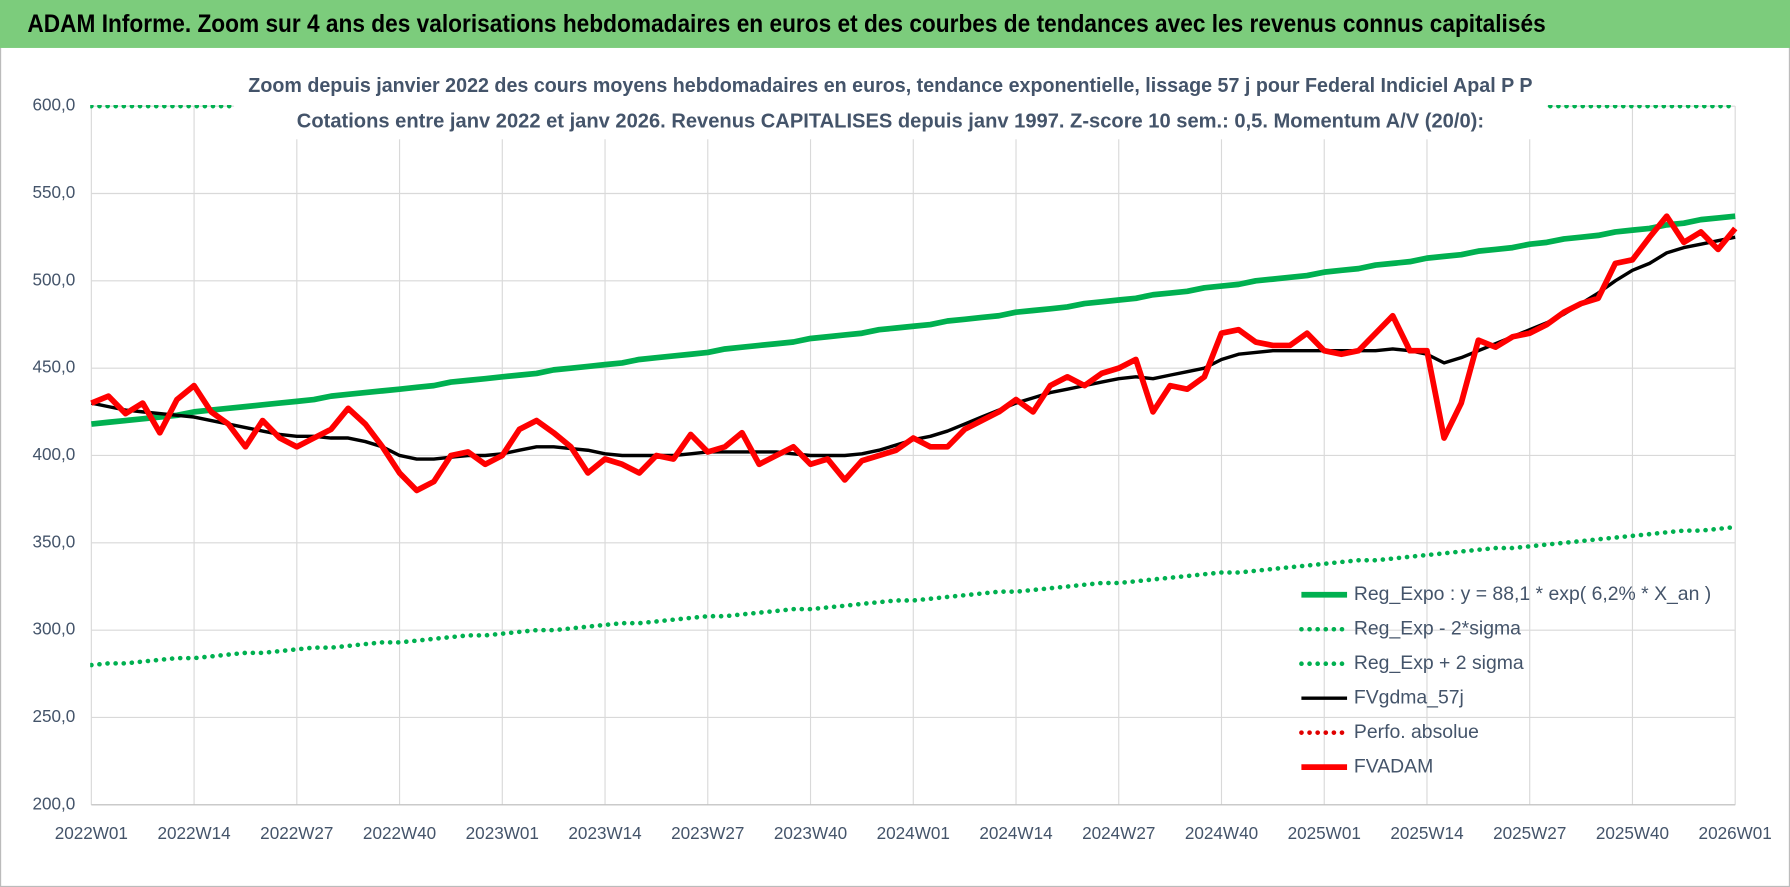 Image resolution: width=1790 pixels, height=887 pixels. I want to click on legend-label: Reg_Exp + 2 sigma, so click(1439, 663).